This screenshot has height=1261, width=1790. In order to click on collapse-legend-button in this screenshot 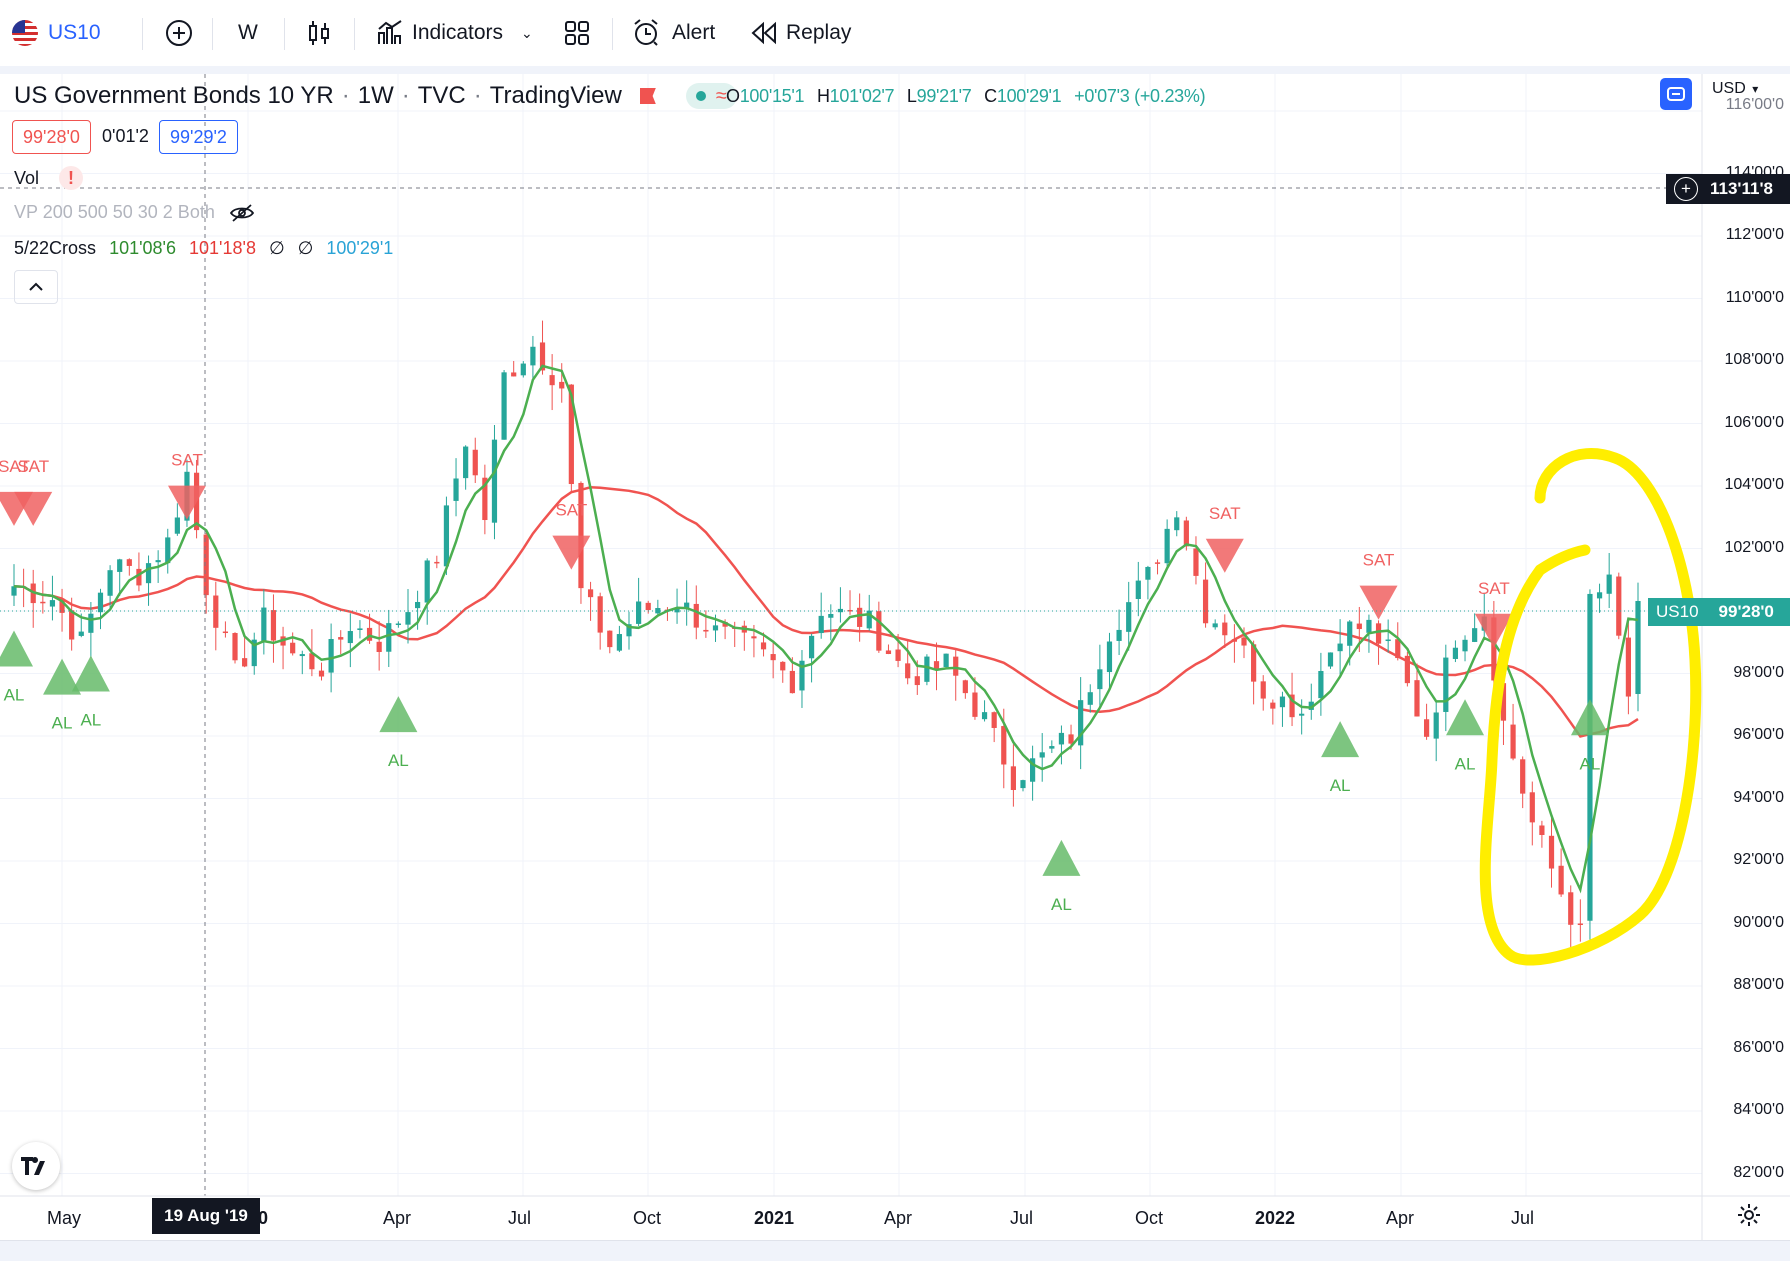, I will do `click(36, 287)`.